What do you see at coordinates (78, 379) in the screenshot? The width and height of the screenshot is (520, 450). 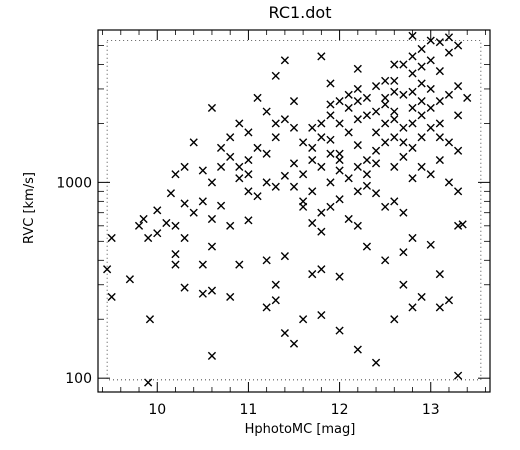 I see `y-tick-label: 100` at bounding box center [78, 379].